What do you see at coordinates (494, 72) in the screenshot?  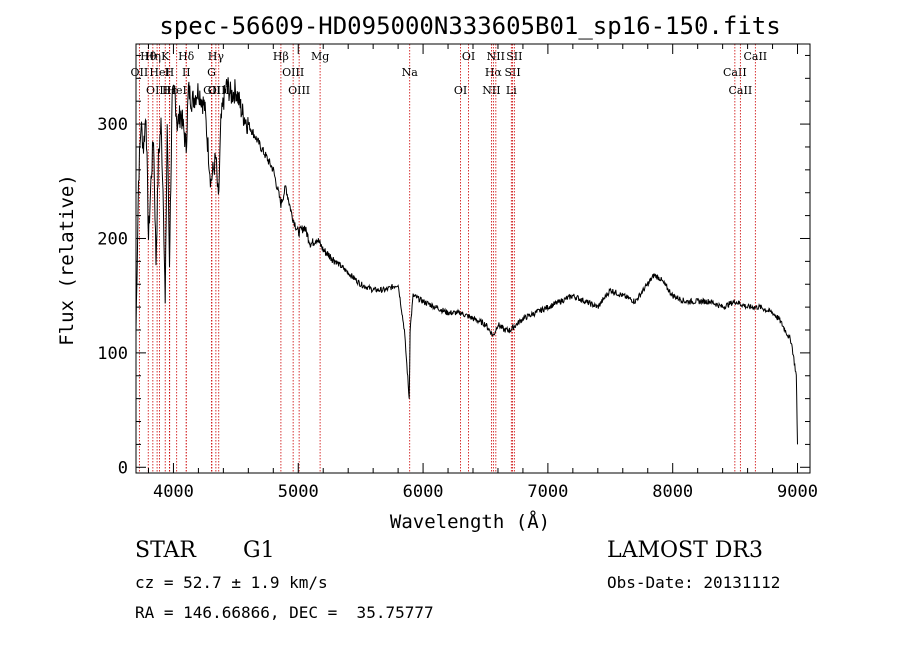 I see `line-label-hα: Hα` at bounding box center [494, 72].